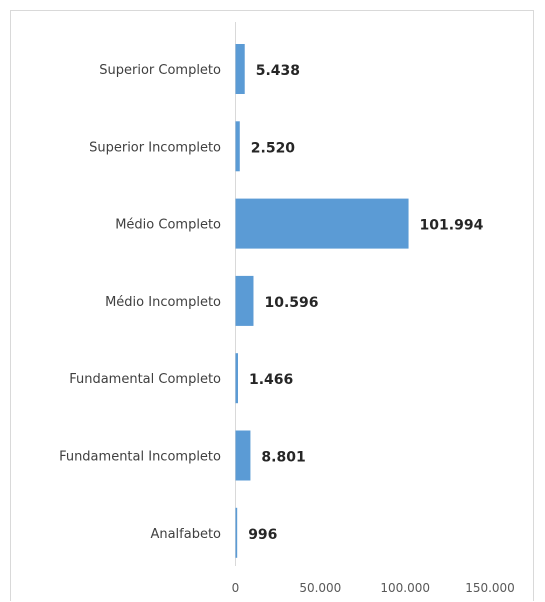 The height and width of the screenshot is (602, 545). I want to click on category-label: Superior Incompleto, so click(155, 147).